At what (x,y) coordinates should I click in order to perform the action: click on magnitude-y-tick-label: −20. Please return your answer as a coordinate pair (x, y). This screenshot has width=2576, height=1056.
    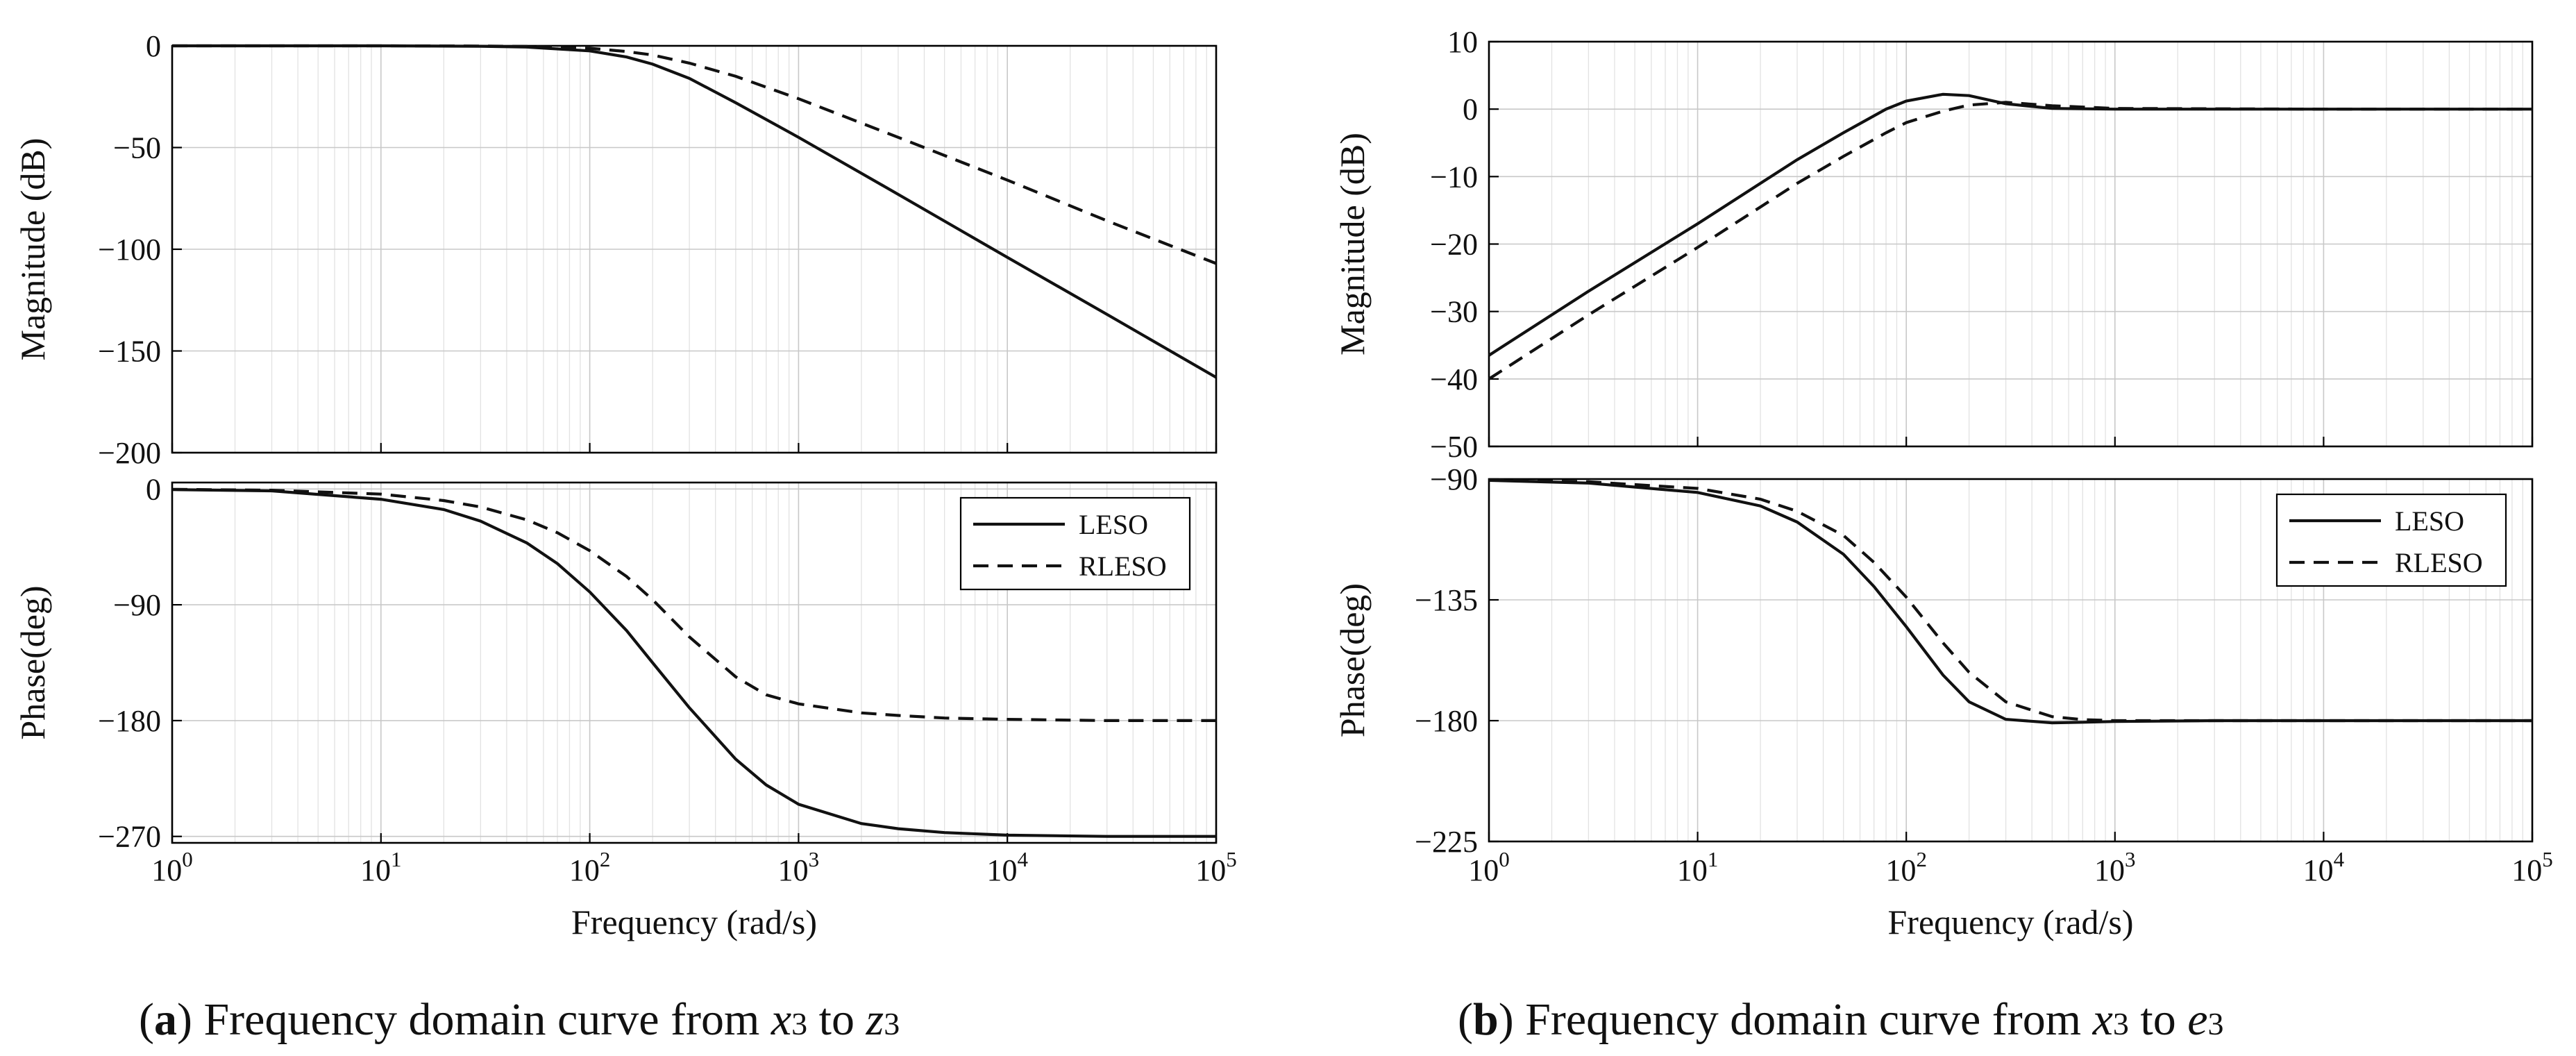
    Looking at the image, I should click on (1454, 245).